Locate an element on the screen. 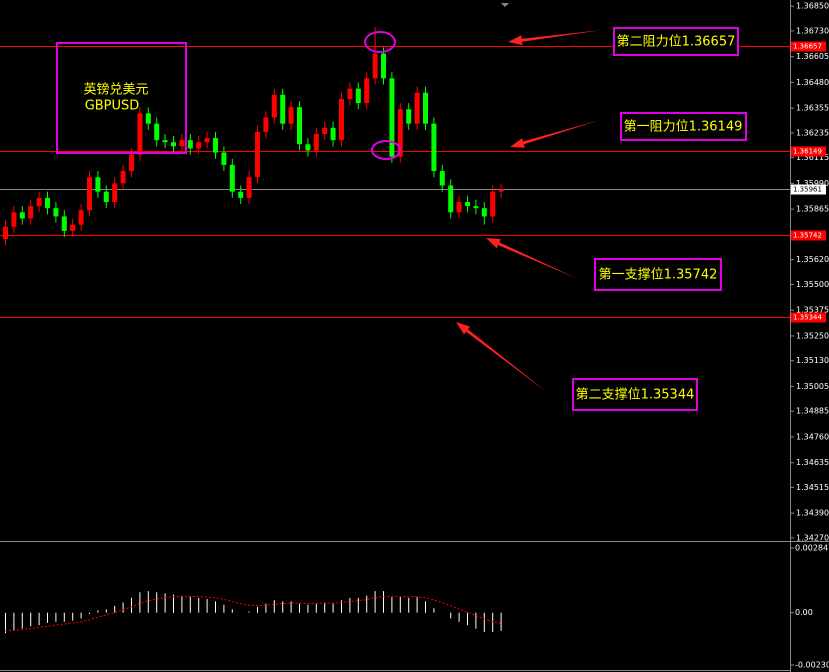  y-tick-label: 1.35990 is located at coordinates (812, 183).